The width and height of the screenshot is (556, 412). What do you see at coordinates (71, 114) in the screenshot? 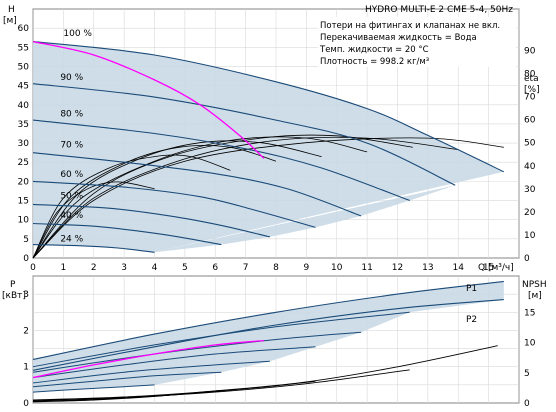
I see `speed-label: 80 %` at bounding box center [71, 114].